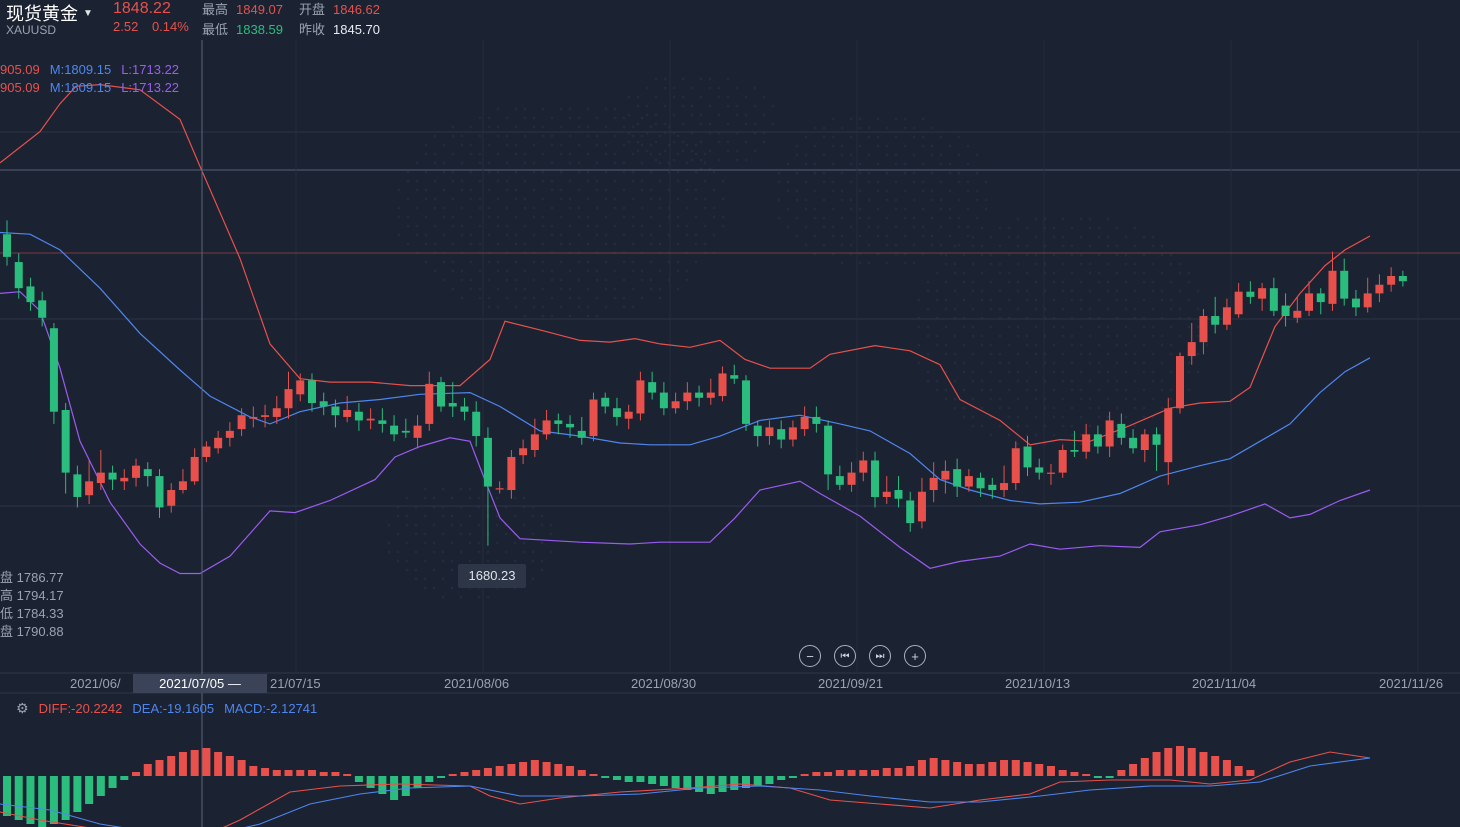 The height and width of the screenshot is (827, 1460). Describe the element at coordinates (142, 8) in the screenshot. I see `last-price: 1848.22` at that location.